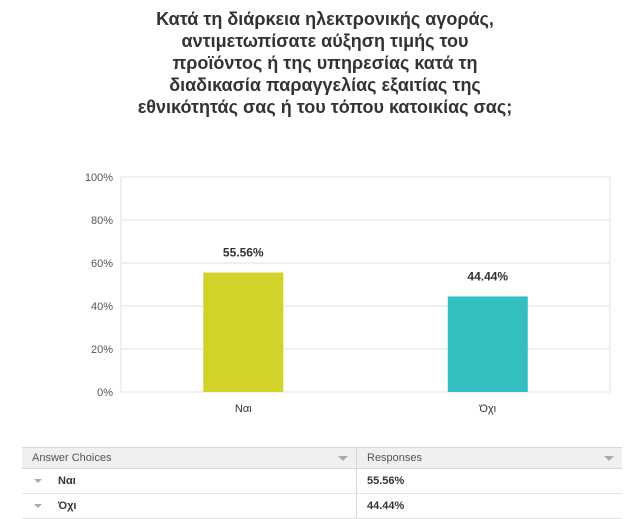  Describe the element at coordinates (102, 307) in the screenshot. I see `y-tick-label: 40%` at that location.